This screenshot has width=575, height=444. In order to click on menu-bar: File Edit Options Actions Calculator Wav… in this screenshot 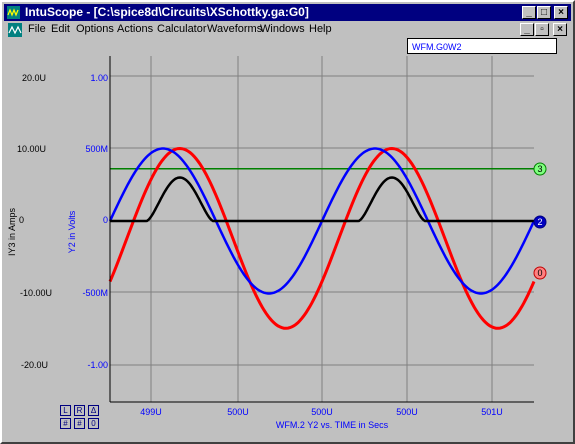, I will do `click(287, 30)`.